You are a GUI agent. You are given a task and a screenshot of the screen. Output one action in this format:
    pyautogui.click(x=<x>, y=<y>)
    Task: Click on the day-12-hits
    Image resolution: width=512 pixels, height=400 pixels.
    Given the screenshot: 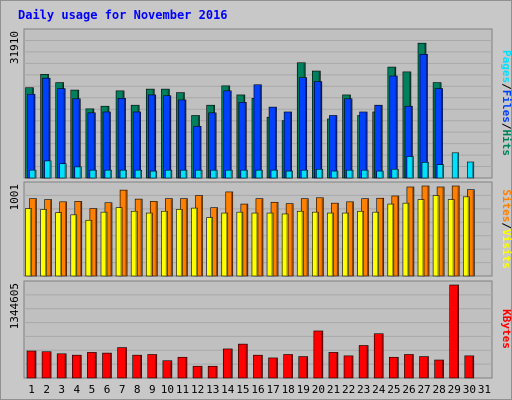 What is the action you would take?
    pyautogui.click(x=197, y=147)
    